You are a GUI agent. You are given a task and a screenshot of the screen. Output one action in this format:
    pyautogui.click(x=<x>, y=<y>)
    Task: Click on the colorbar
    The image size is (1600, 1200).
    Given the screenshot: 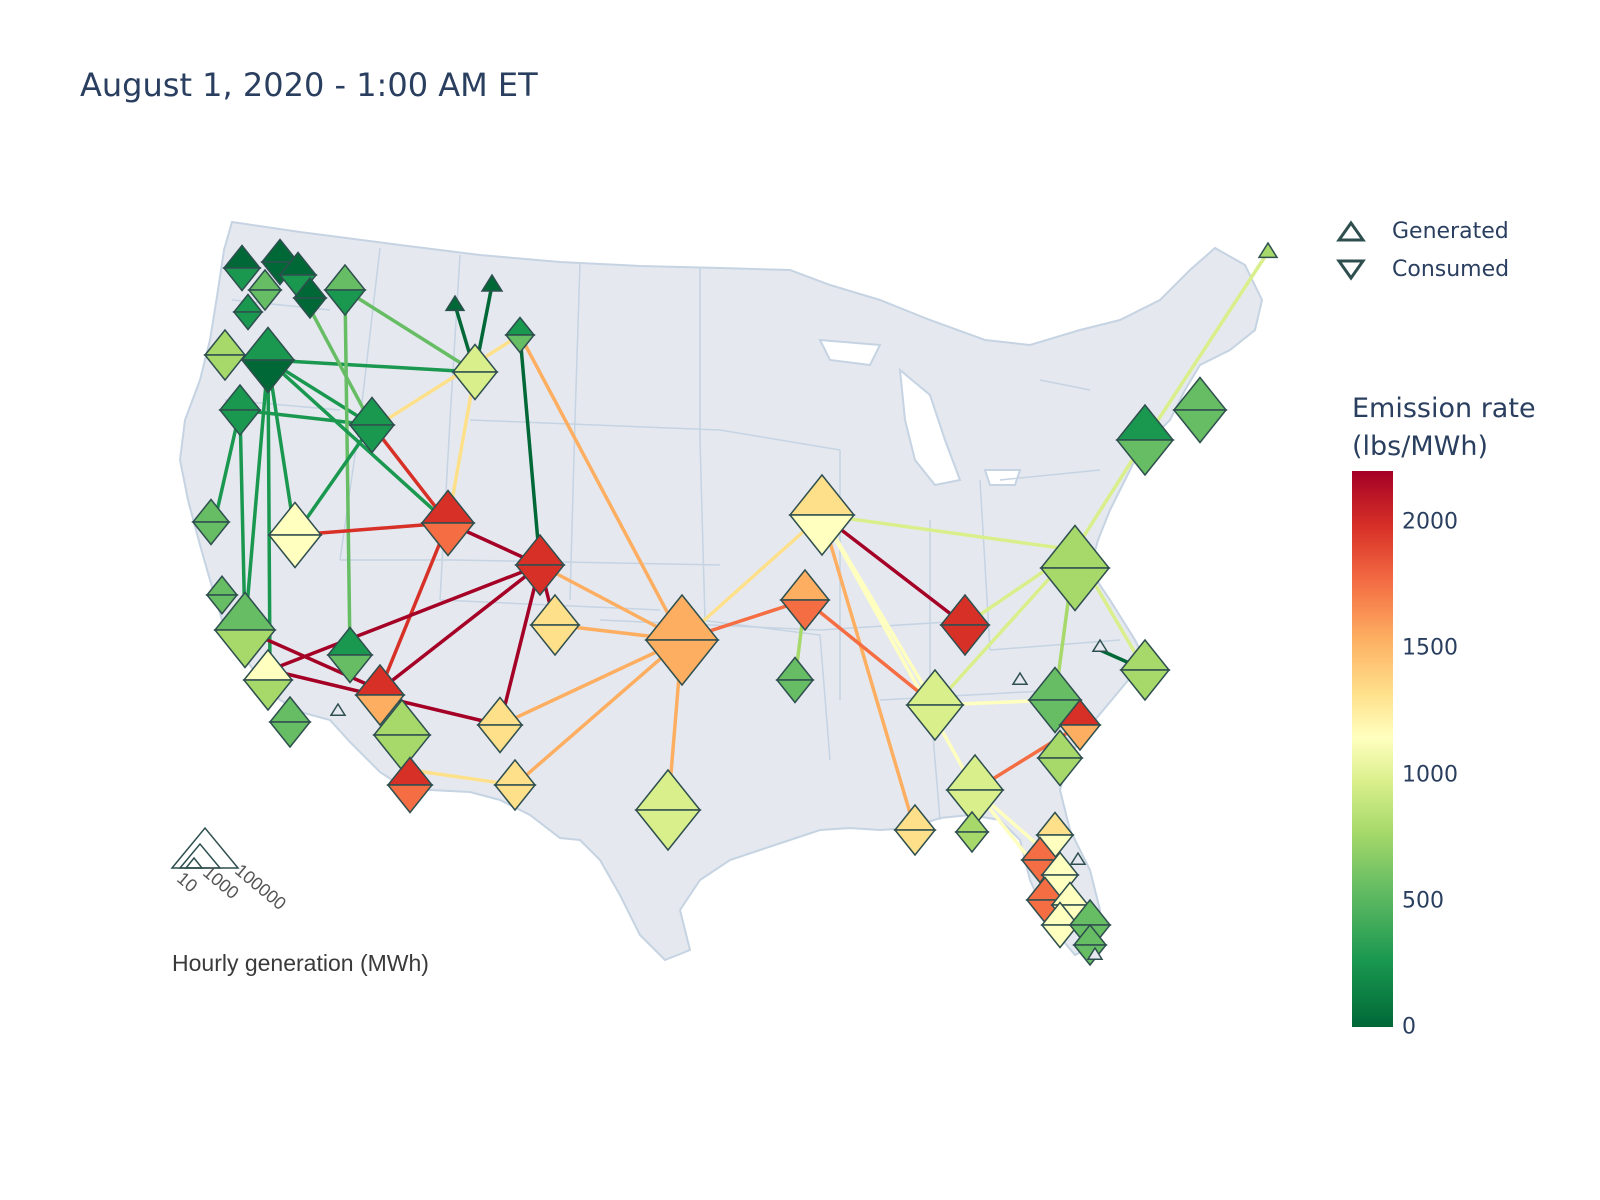 What is the action you would take?
    pyautogui.click(x=1372, y=749)
    